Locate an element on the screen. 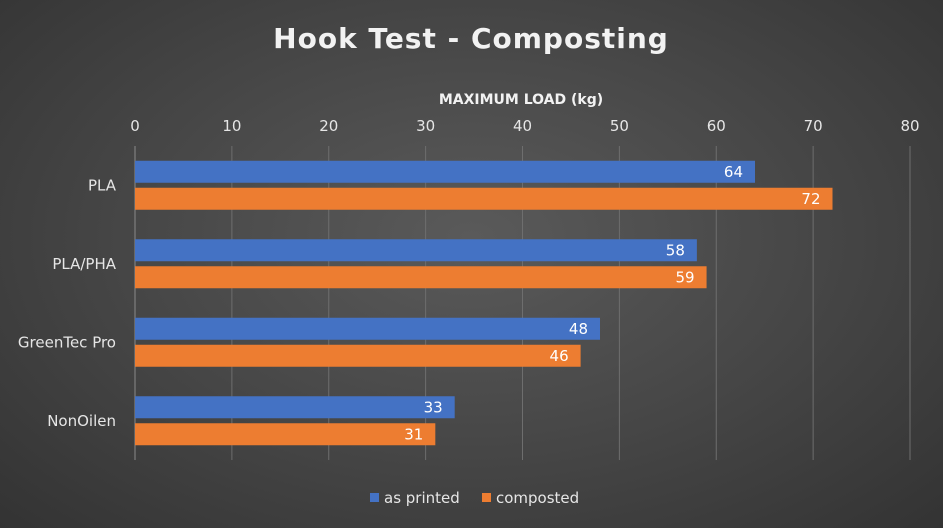 This screenshot has width=943, height=528. data-label: 72 is located at coordinates (810, 199).